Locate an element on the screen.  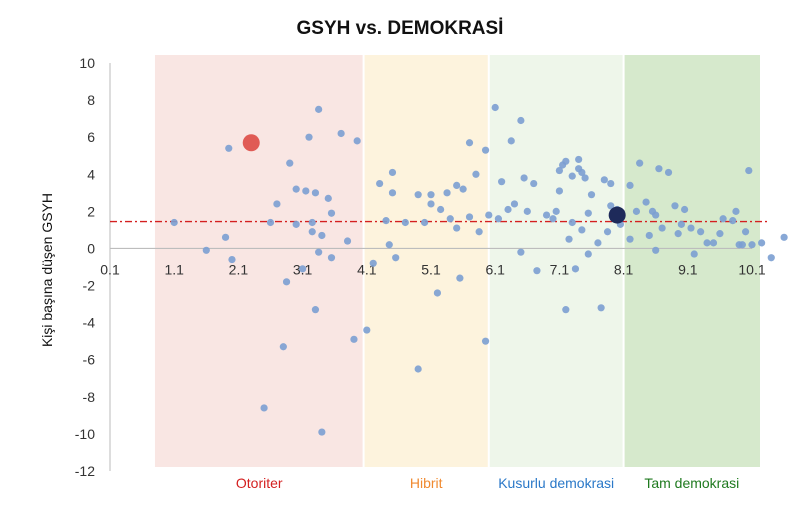
y-tick-label: 0 is located at coordinates (91, 248).